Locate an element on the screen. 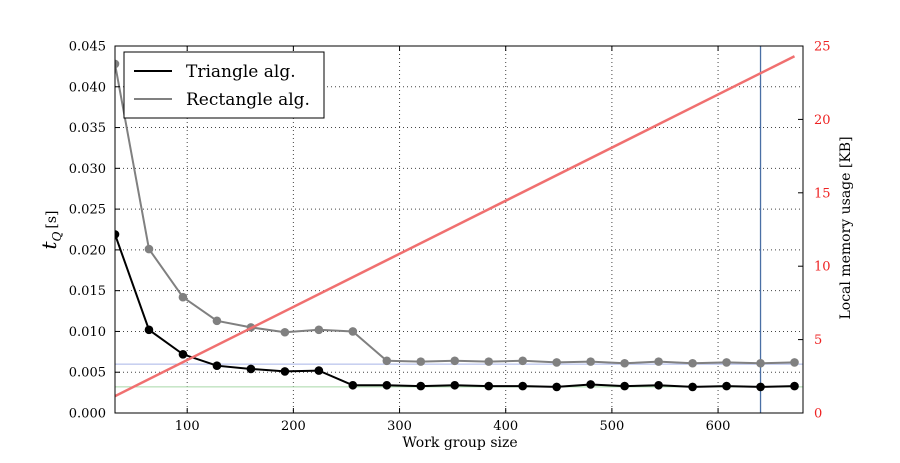 This screenshot has width=900, height=463. y-tick-label: 0.010 is located at coordinates (87, 332).